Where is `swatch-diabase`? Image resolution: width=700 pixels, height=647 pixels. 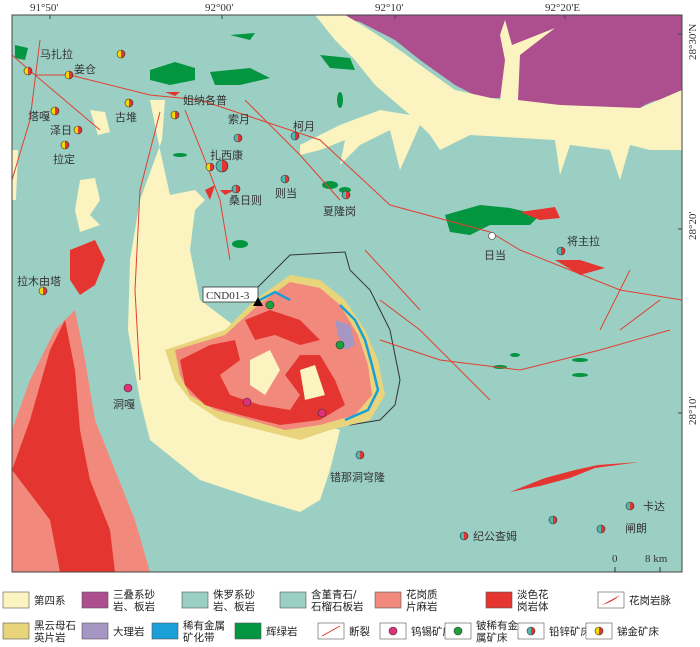 swatch-diabase is located at coordinates (248, 631).